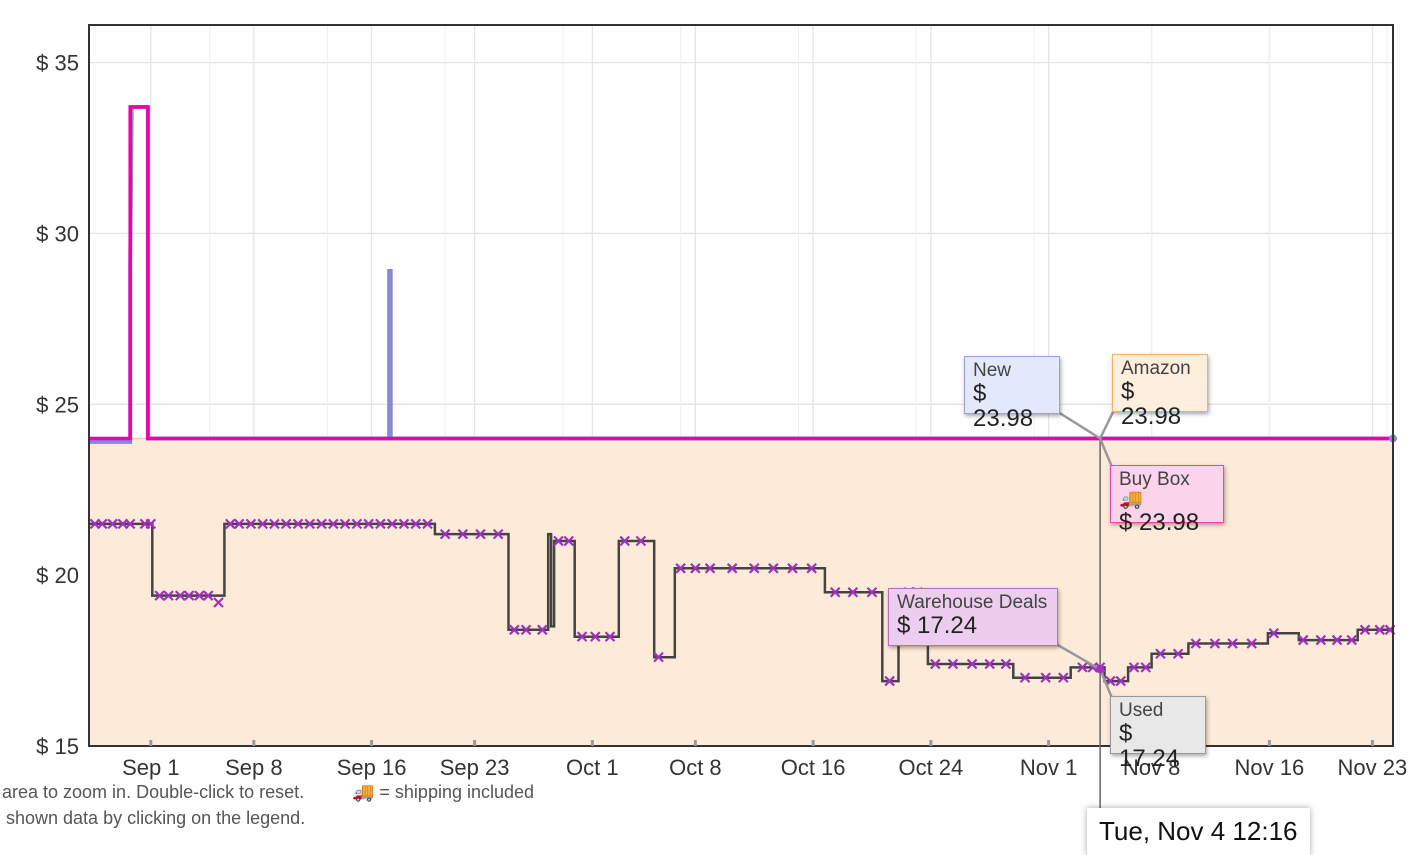 Image resolution: width=1426 pixels, height=855 pixels. I want to click on new-leader-line, so click(1079, 425).